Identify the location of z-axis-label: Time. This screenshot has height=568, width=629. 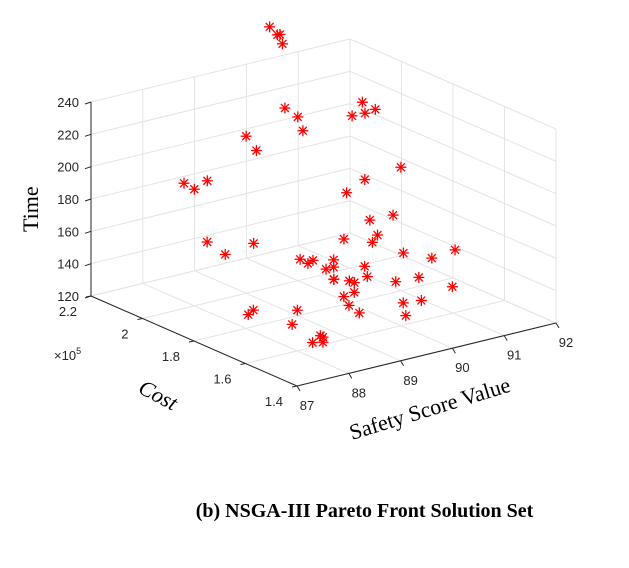
(30, 209).